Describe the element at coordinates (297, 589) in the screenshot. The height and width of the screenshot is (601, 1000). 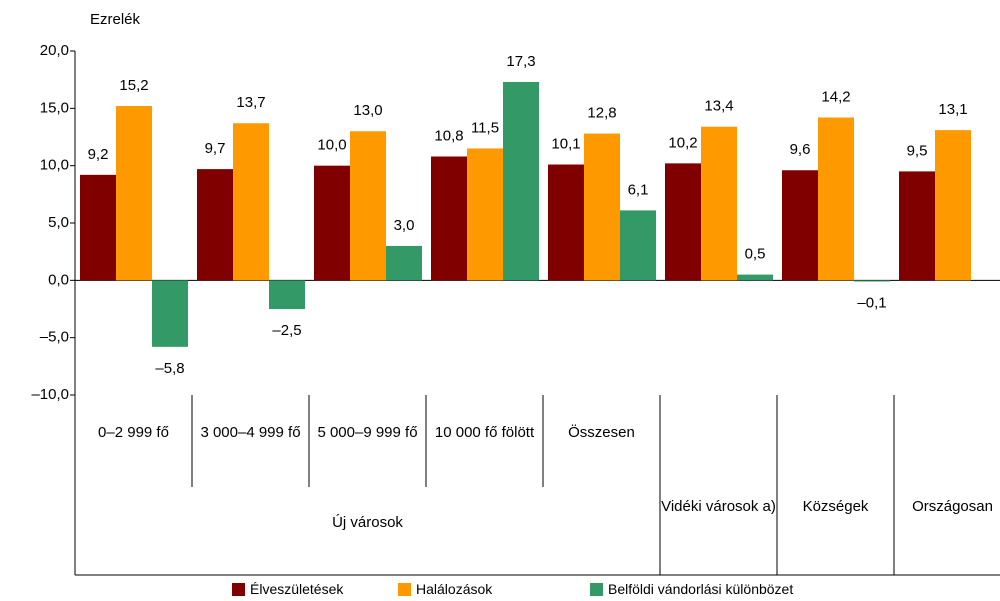
I see `legend-label: Élveszületések` at that location.